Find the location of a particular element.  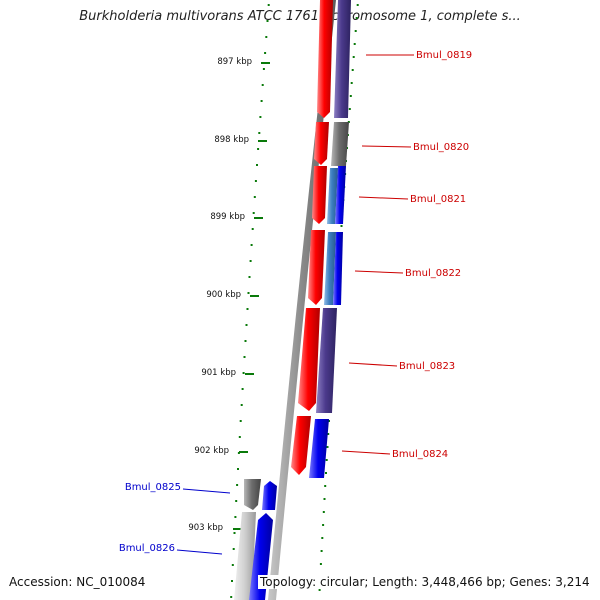

gene-label-bmul-0822: Bmul_0822 is located at coordinates (433, 273).